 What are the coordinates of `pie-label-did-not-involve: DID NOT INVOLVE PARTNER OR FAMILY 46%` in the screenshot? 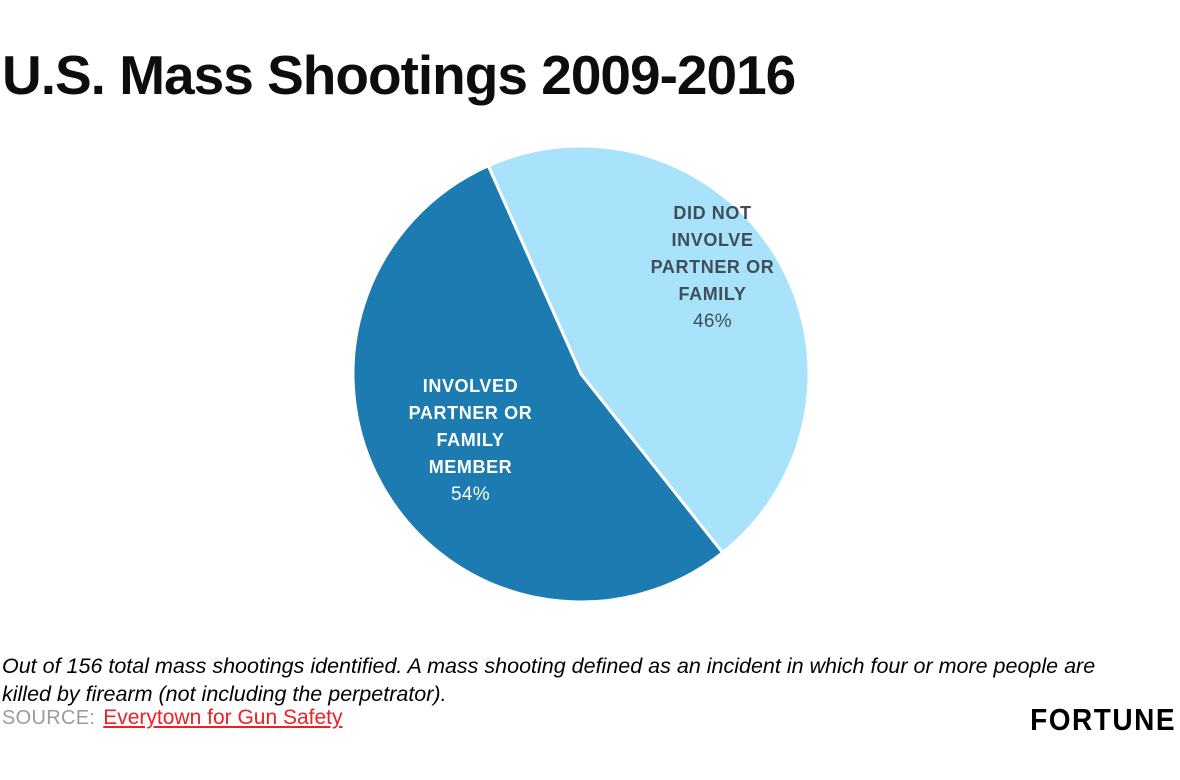 It's located at (712, 267).